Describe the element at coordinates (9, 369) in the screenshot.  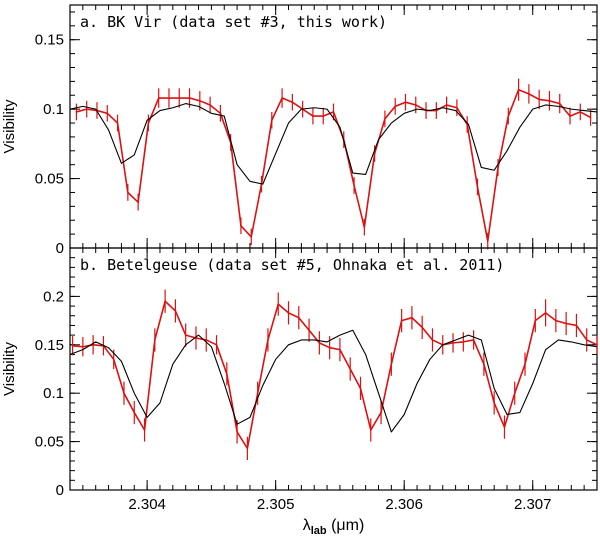
I see `panel-b-ylabel: Visibility` at that location.